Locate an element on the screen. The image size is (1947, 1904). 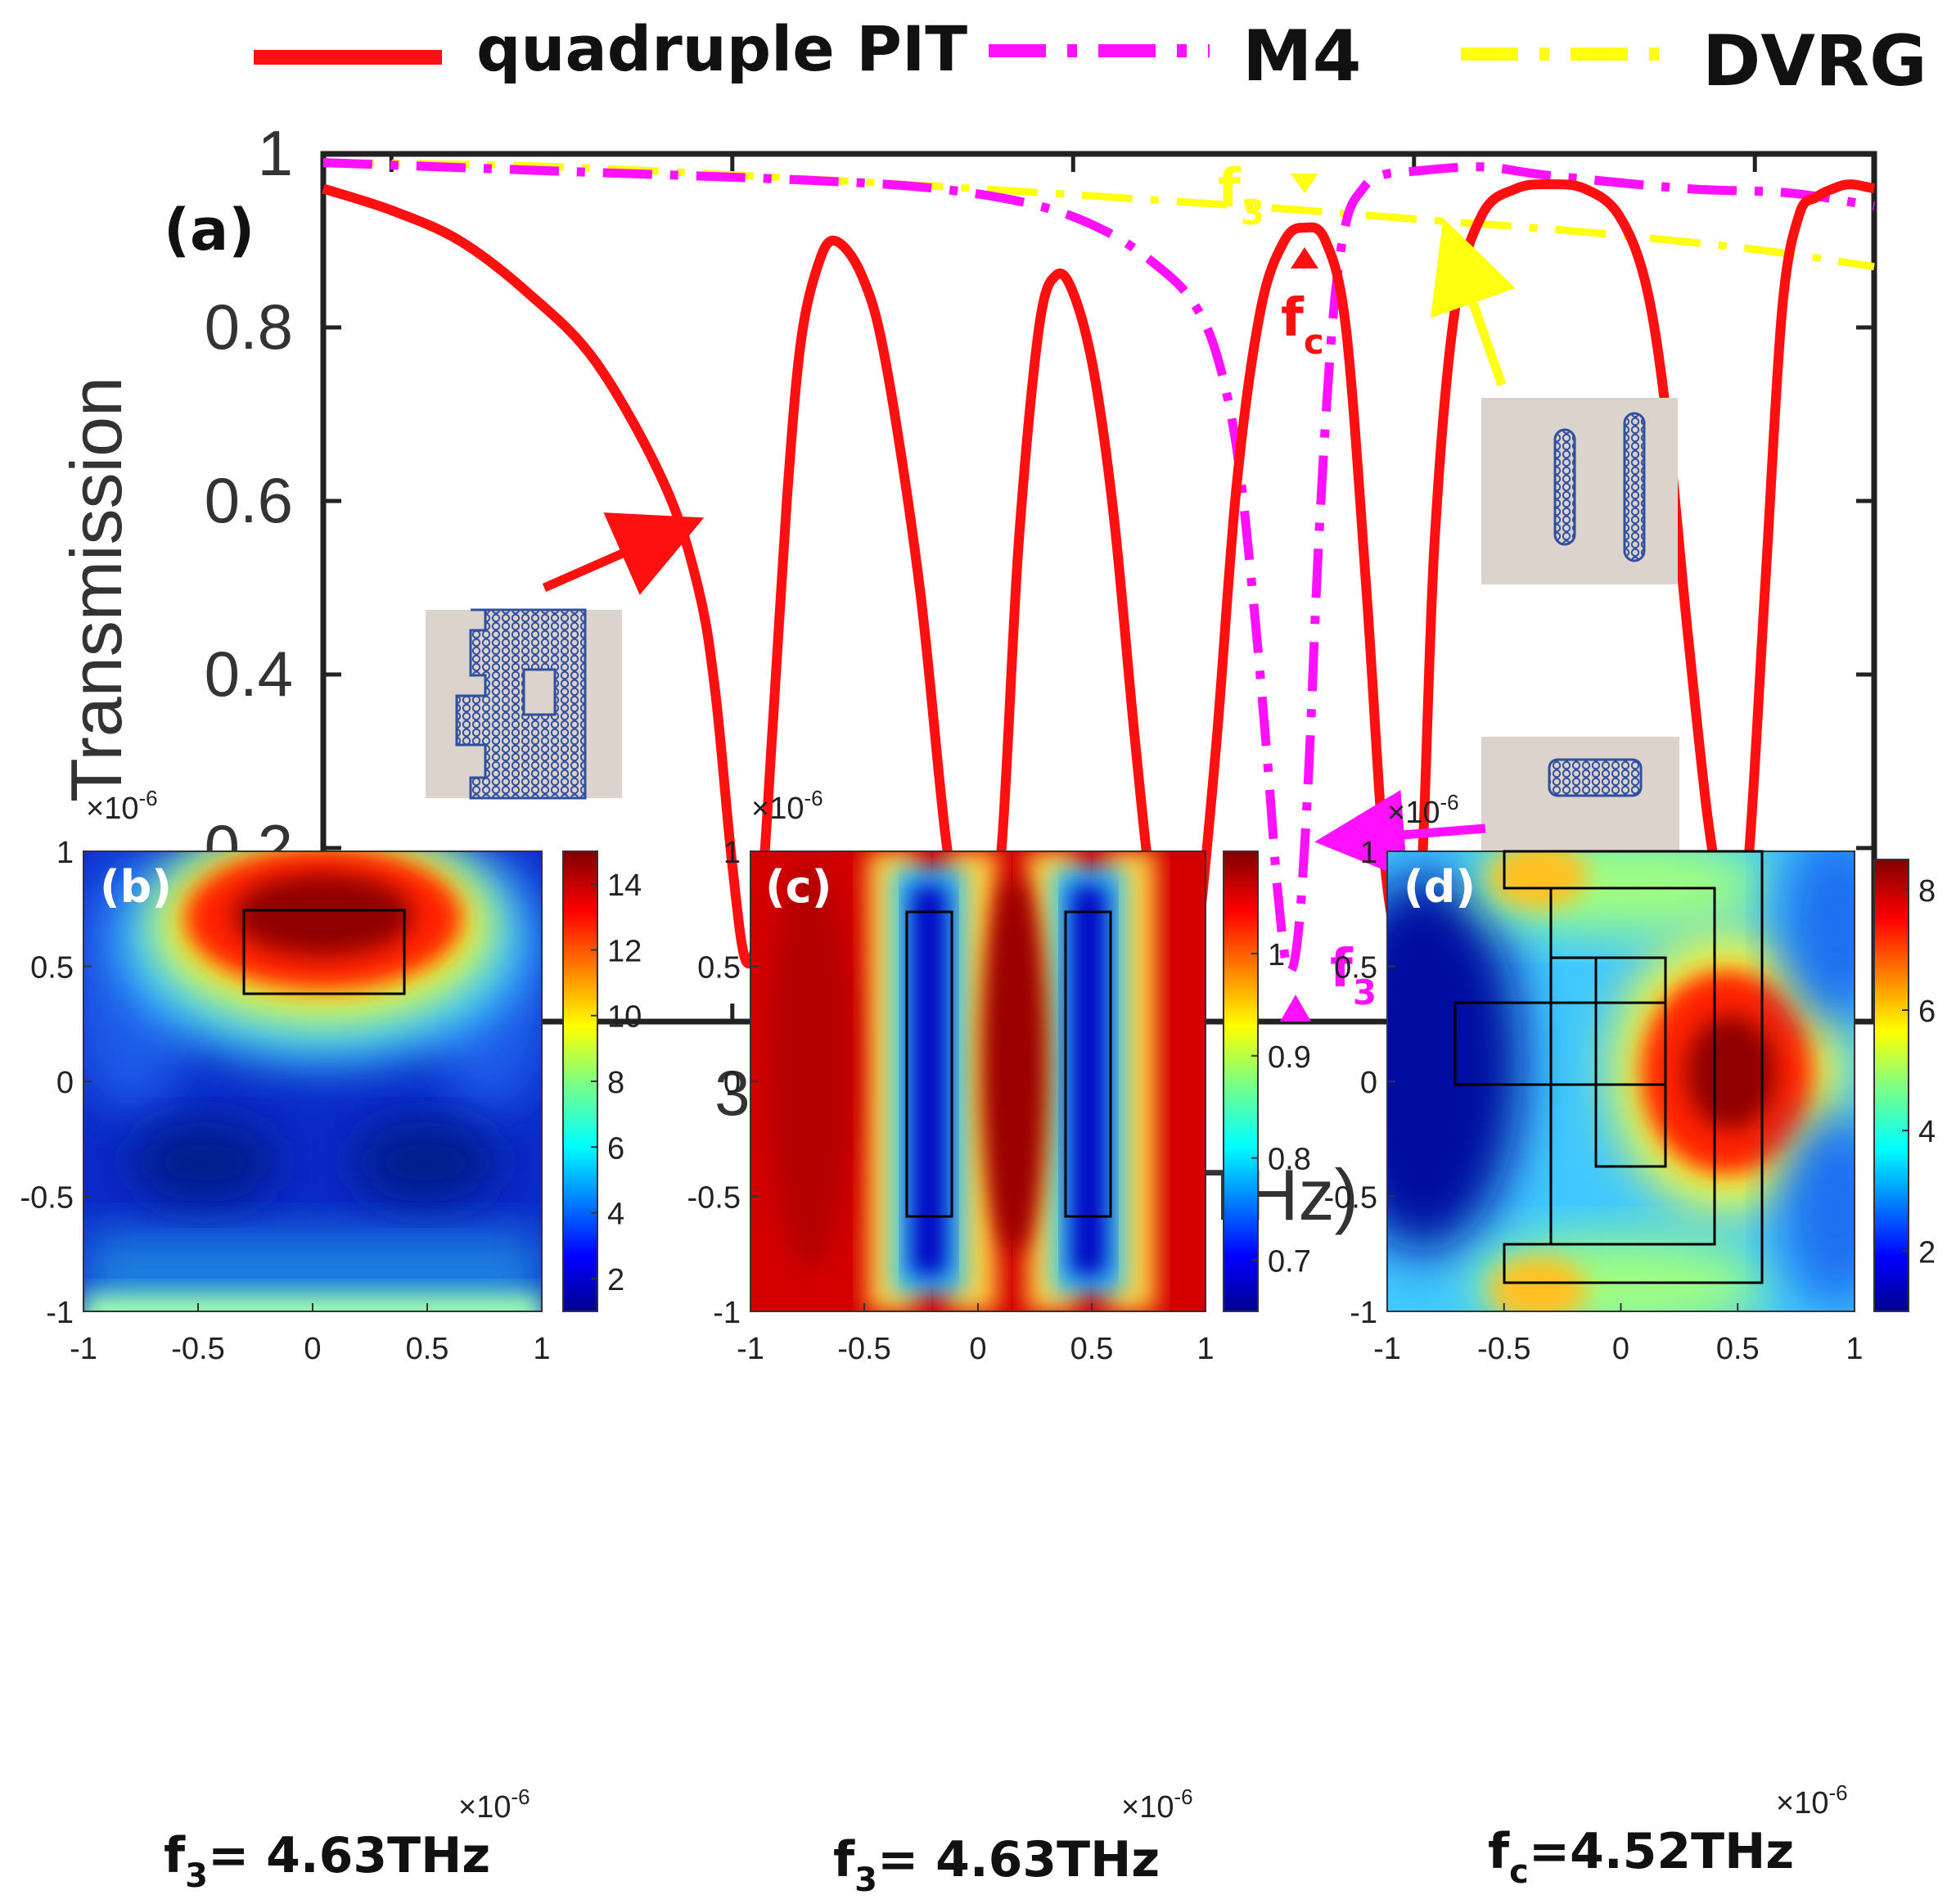
structure-outline-d is located at coordinates (1608, 1067).